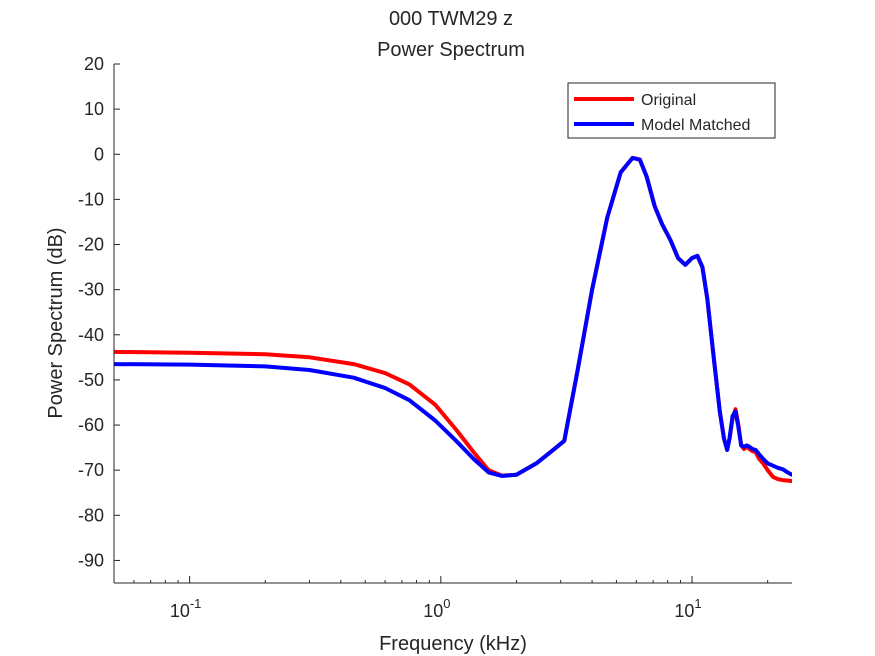  What do you see at coordinates (91, 560) in the screenshot?
I see `y-tick-label: -90` at bounding box center [91, 560].